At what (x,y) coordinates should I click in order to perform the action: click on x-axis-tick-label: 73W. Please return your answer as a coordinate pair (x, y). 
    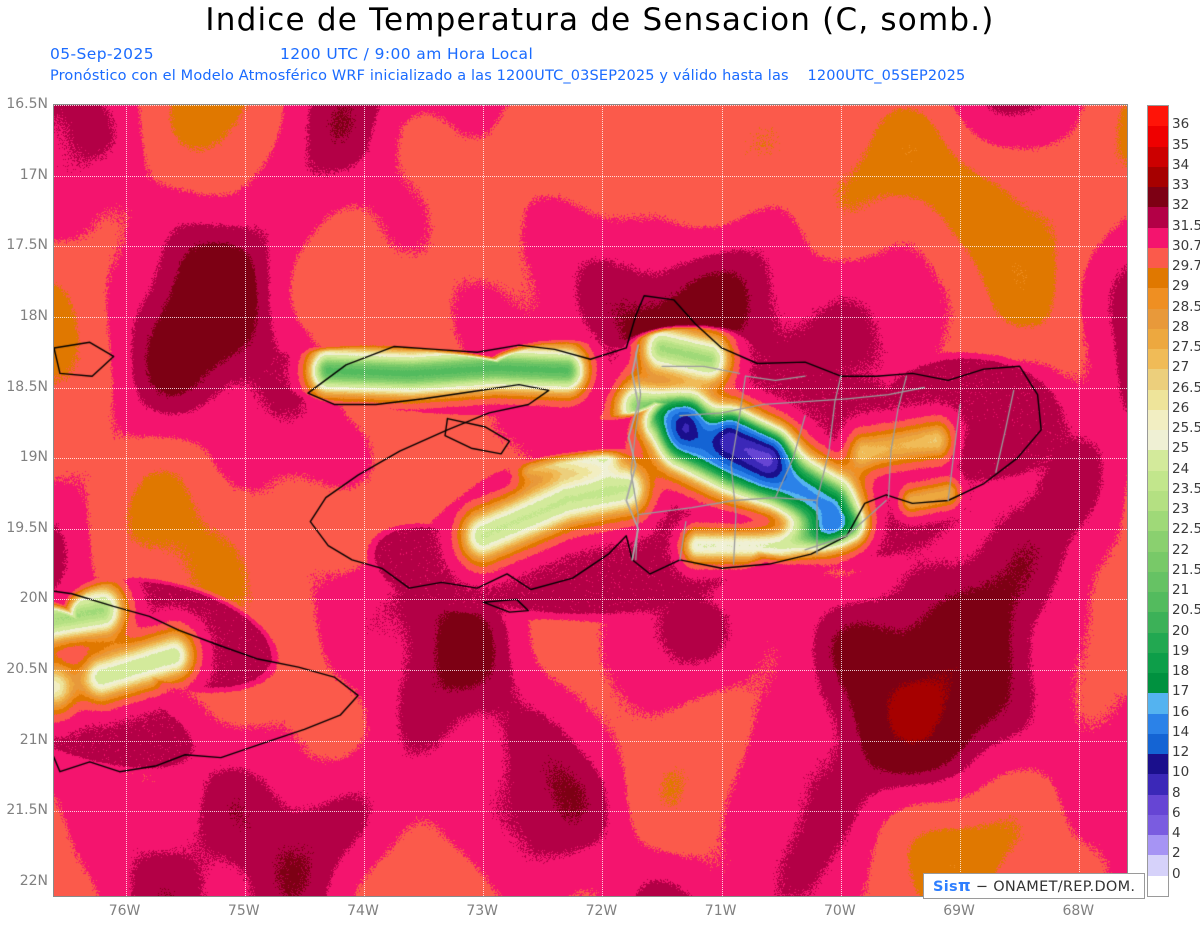
    Looking at the image, I should click on (482, 911).